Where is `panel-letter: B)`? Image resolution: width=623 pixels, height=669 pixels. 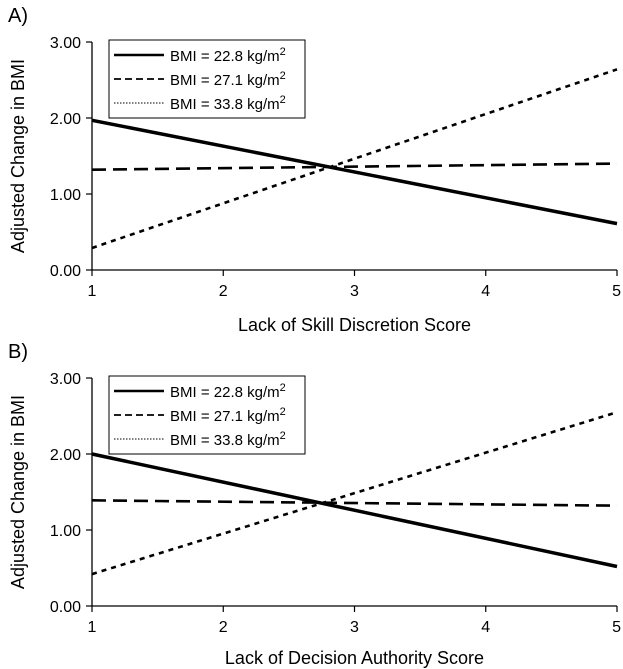 panel-letter: B) is located at coordinates (18, 352).